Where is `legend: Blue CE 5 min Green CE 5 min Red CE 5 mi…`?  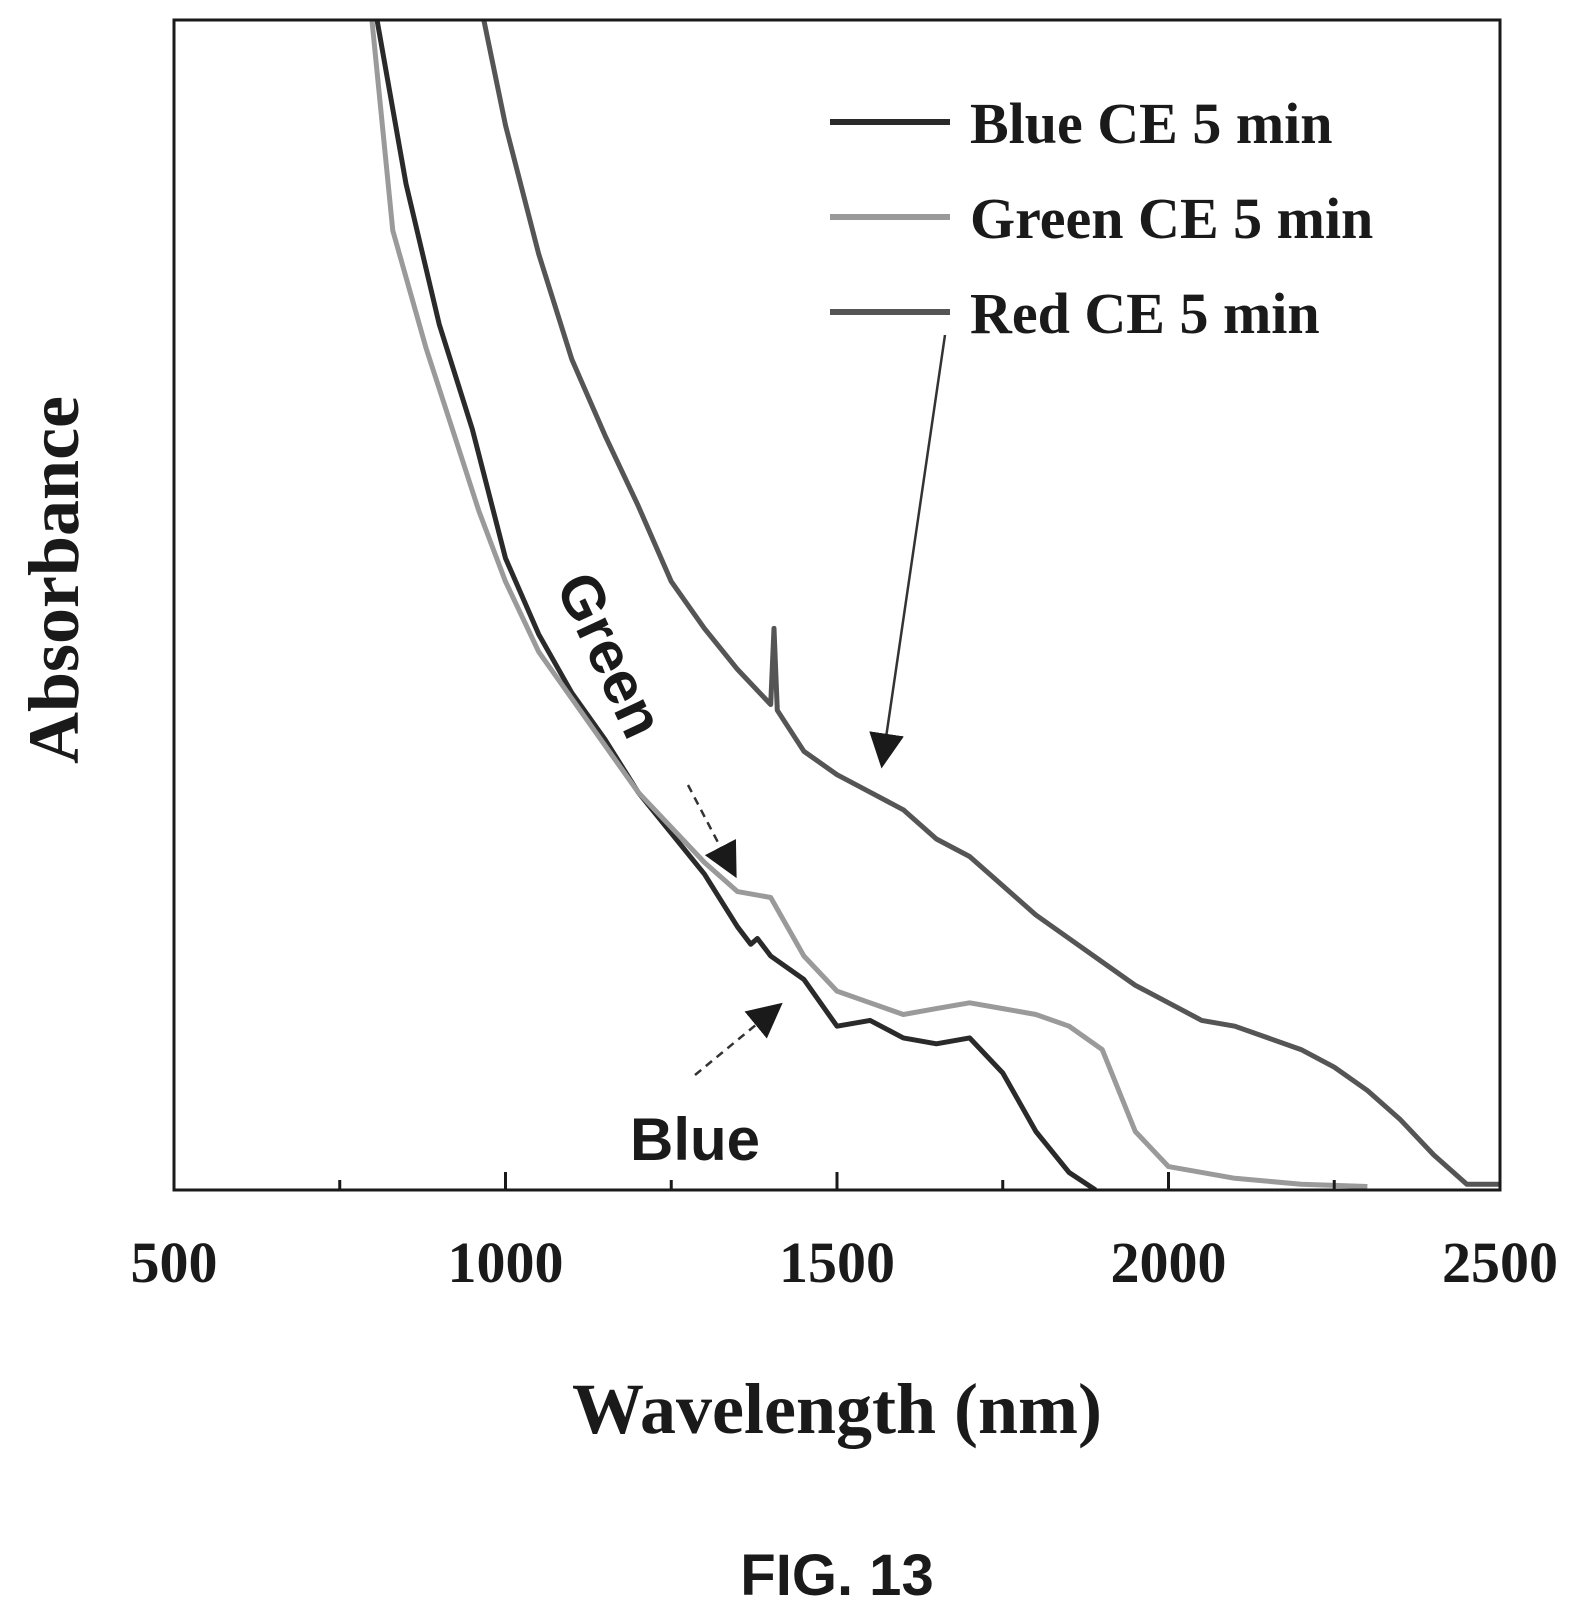
legend: Blue CE 5 min Green CE 5 min Red CE 5 mi… is located at coordinates (1101, 218).